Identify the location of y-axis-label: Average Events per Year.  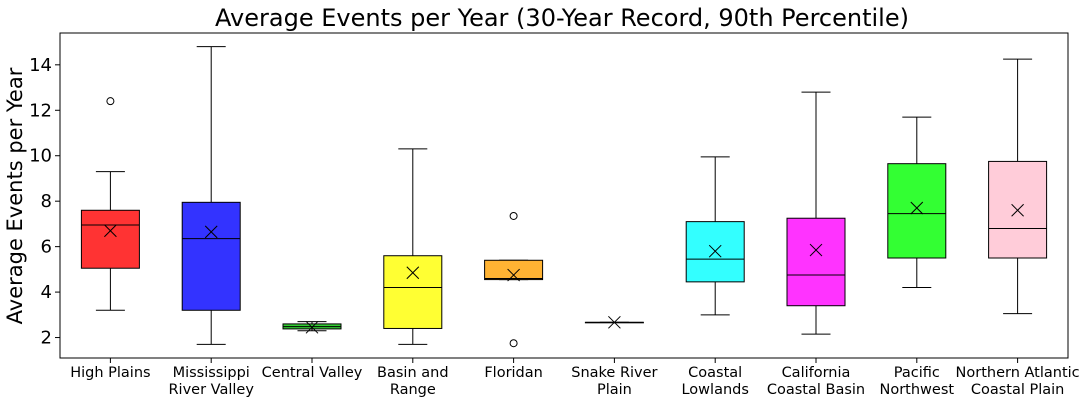
(15, 195).